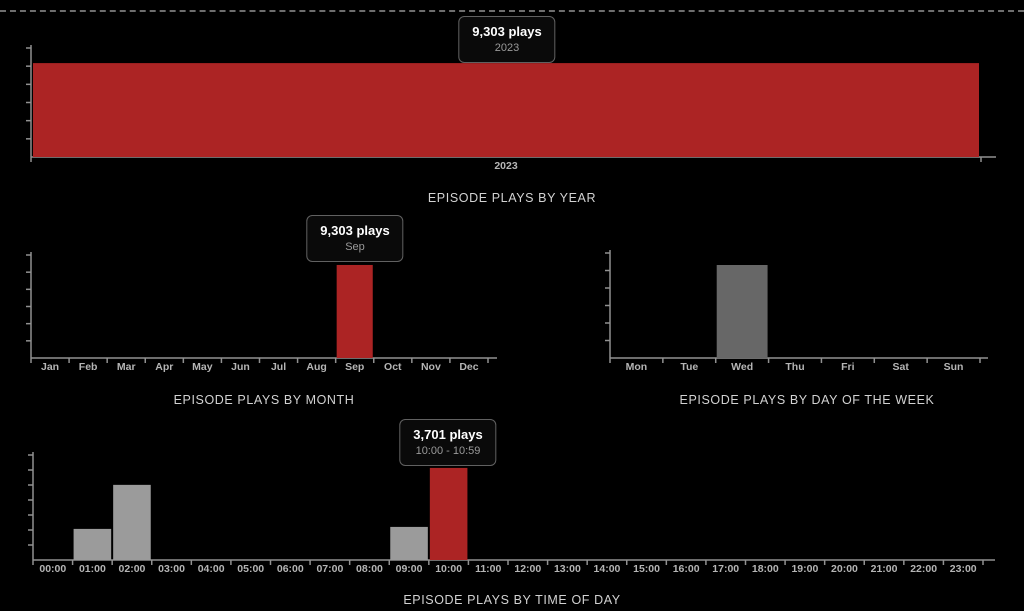 The width and height of the screenshot is (1024, 611). I want to click on x-tick-label: Sep, so click(354, 367).